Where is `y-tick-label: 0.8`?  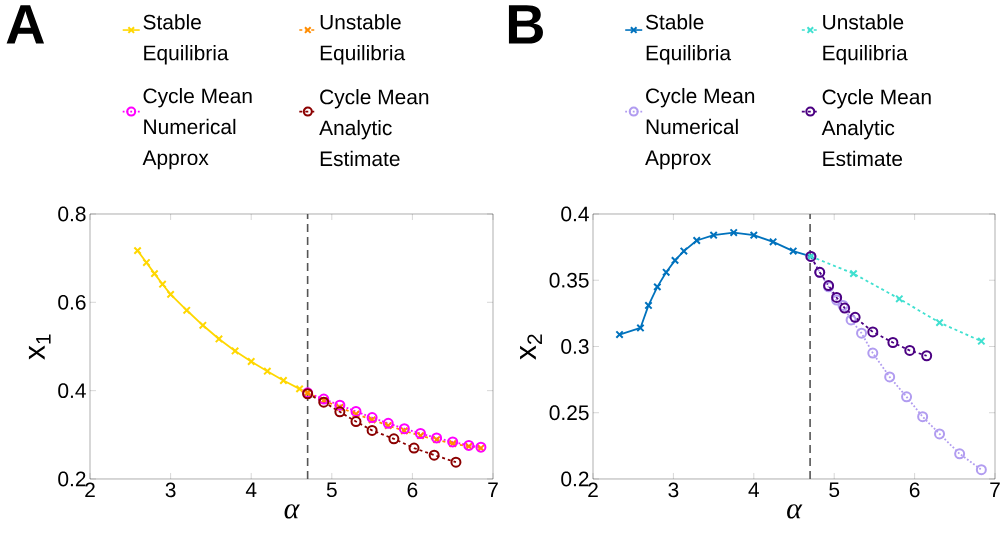 y-tick-label: 0.8 is located at coordinates (72, 214).